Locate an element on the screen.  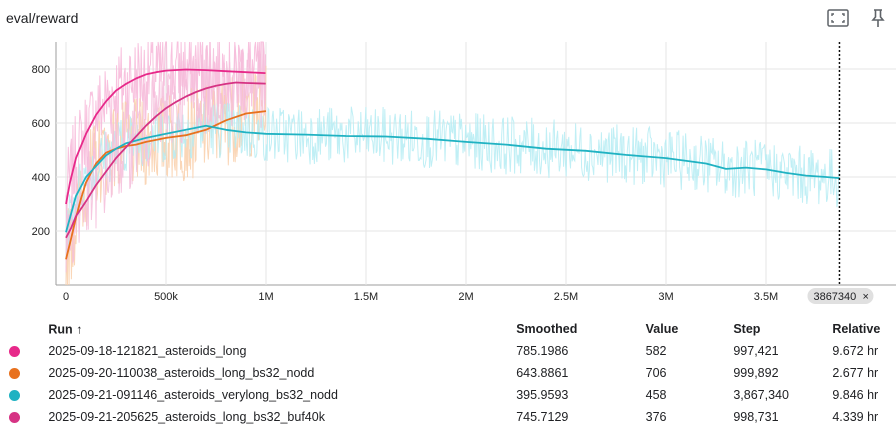
raw-value: 582 is located at coordinates (656, 351).